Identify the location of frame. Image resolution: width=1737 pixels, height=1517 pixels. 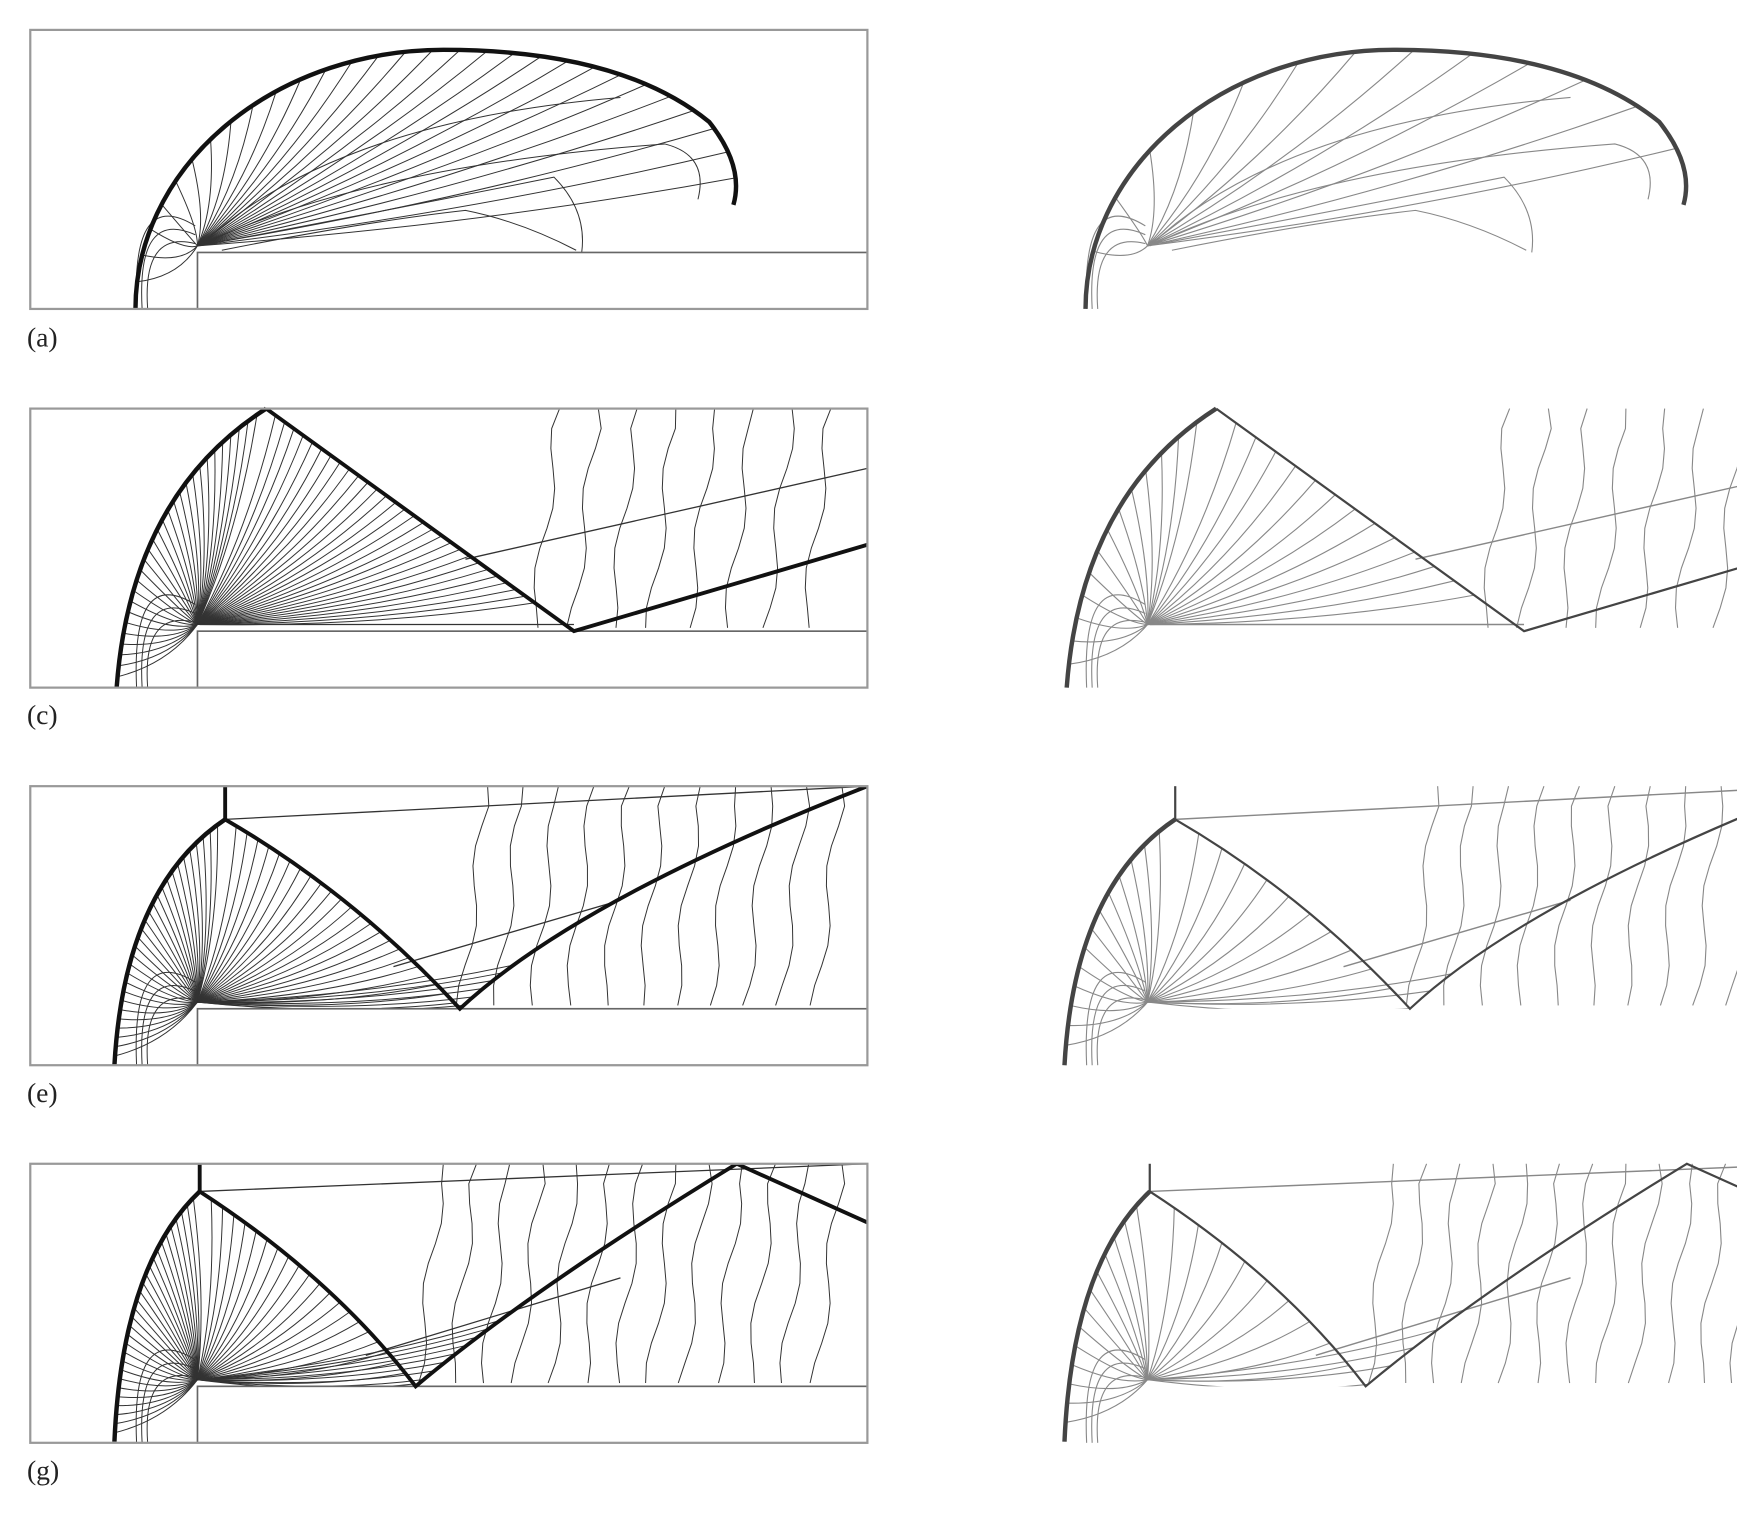
(449, 1303).